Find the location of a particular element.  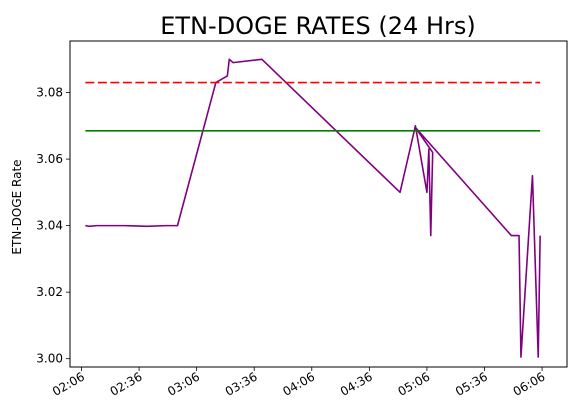

y-axis-label: ETN-DOGE Rate is located at coordinates (17, 206).